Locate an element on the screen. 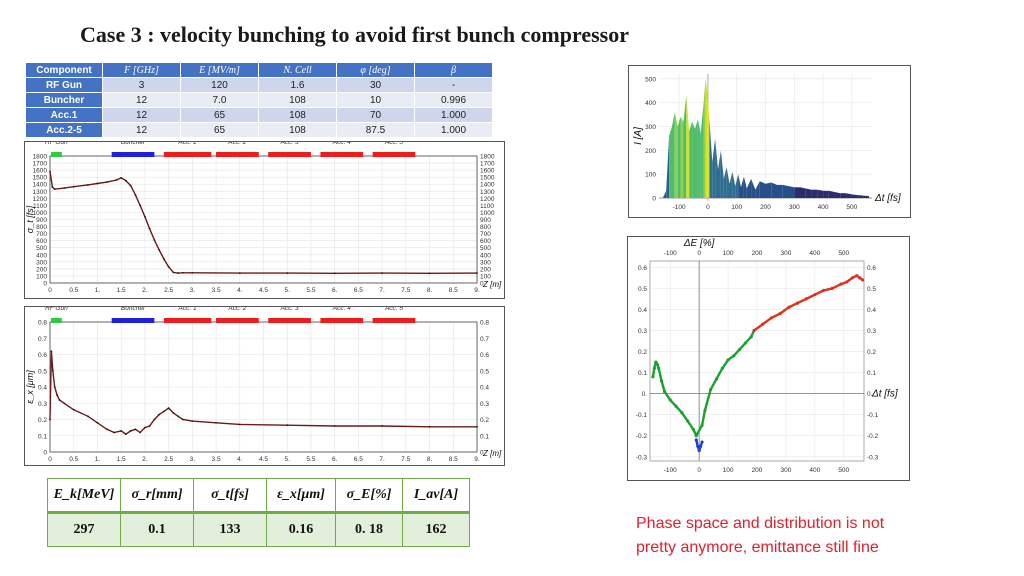 This screenshot has width=1024, height=576. table-cell: - is located at coordinates (453, 85).